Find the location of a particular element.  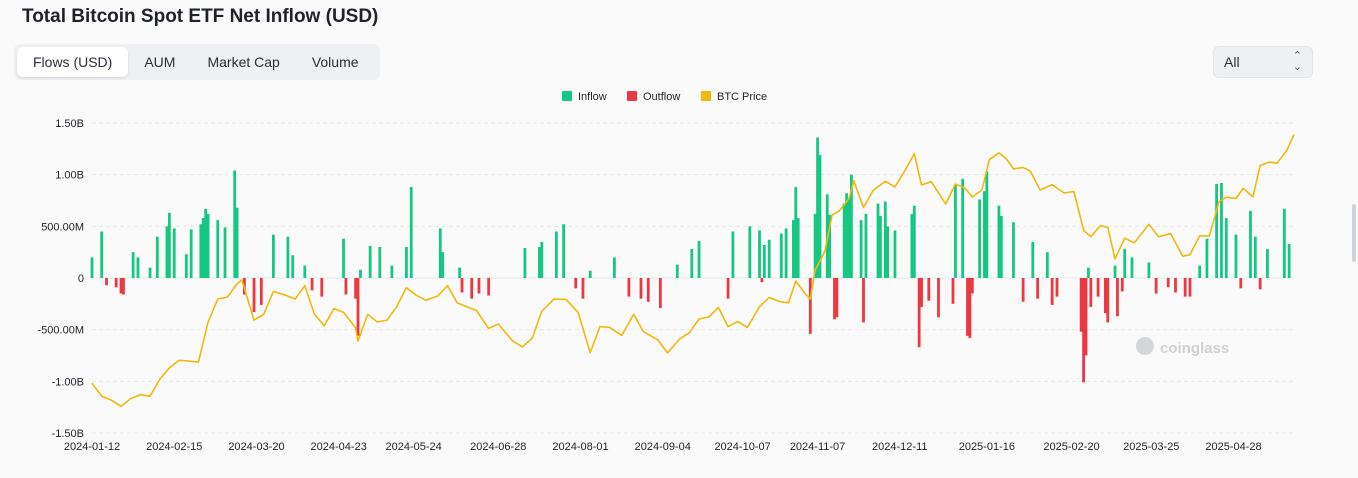

x-tick-label: 2025-03-25 is located at coordinates (1151, 447).